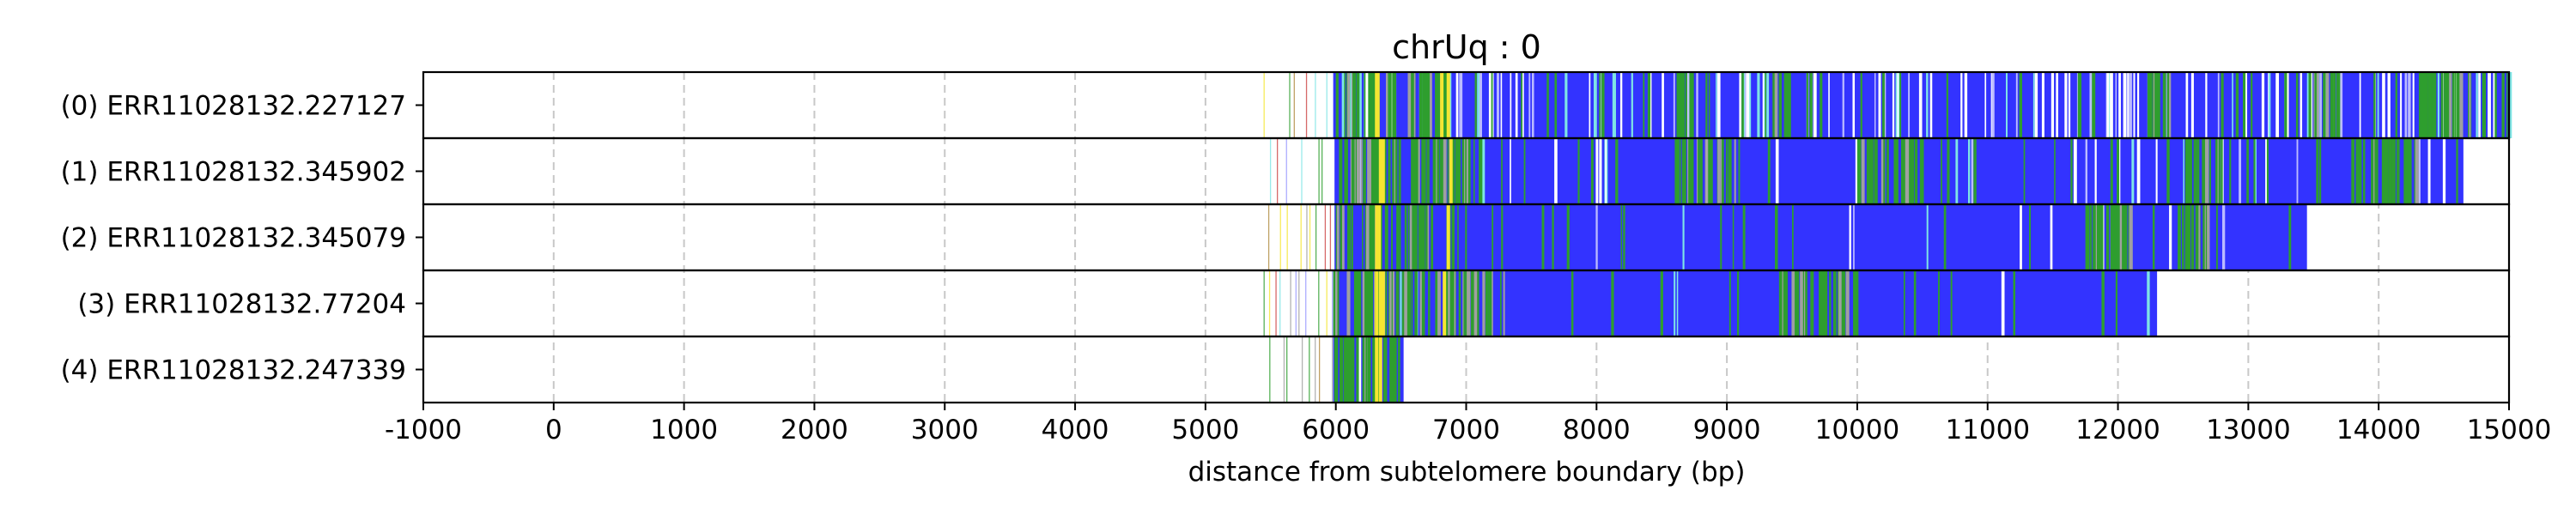  I want to click on read-label: (1) ERR11028132.345902, so click(233, 172).